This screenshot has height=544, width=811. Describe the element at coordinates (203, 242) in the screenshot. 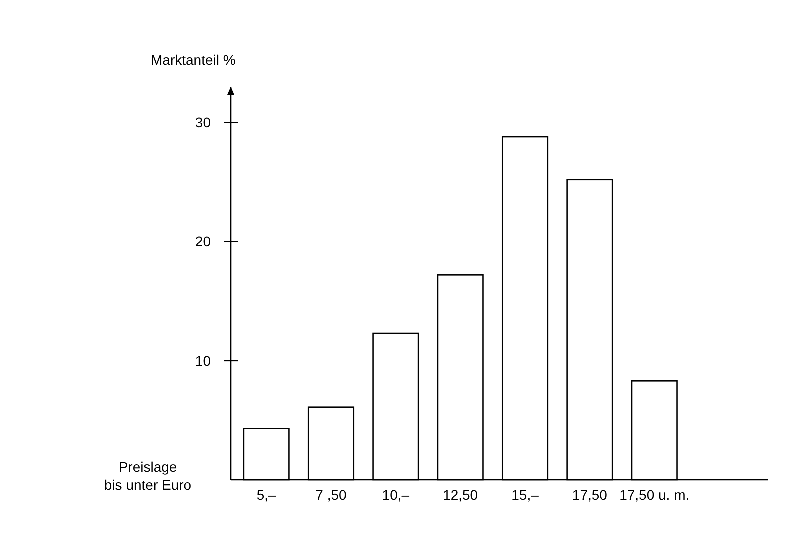

I see `y-tick-label: 20` at that location.